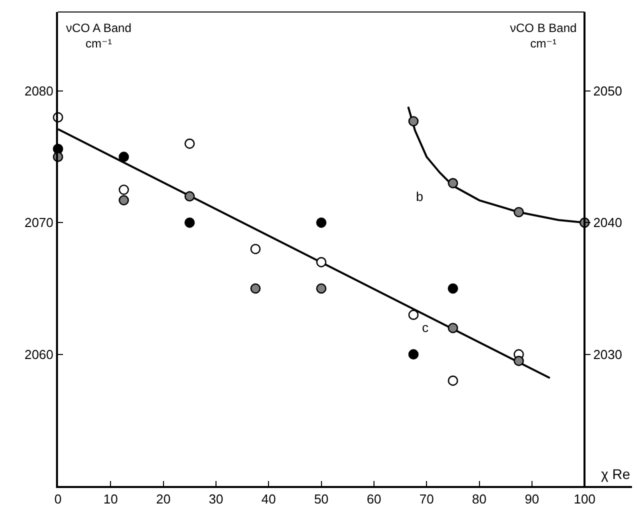 The width and height of the screenshot is (637, 510). What do you see at coordinates (426, 499) in the screenshot?
I see `x-tick-label: 70` at bounding box center [426, 499].